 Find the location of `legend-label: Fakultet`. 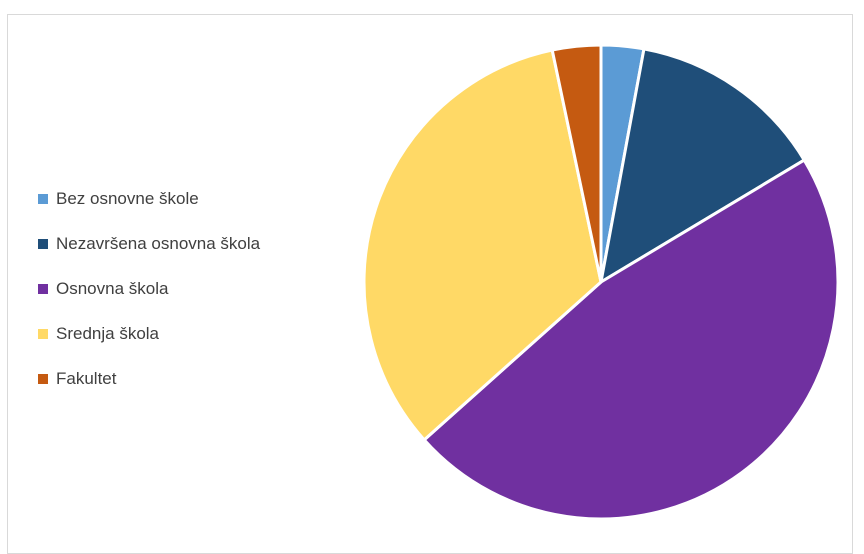

legend-label: Fakultet is located at coordinates (86, 378).